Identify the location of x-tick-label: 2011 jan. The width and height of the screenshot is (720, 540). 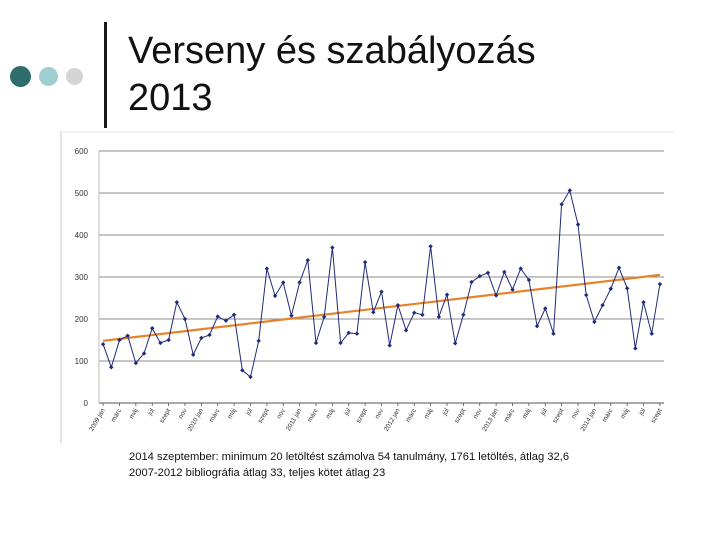
(294, 419).